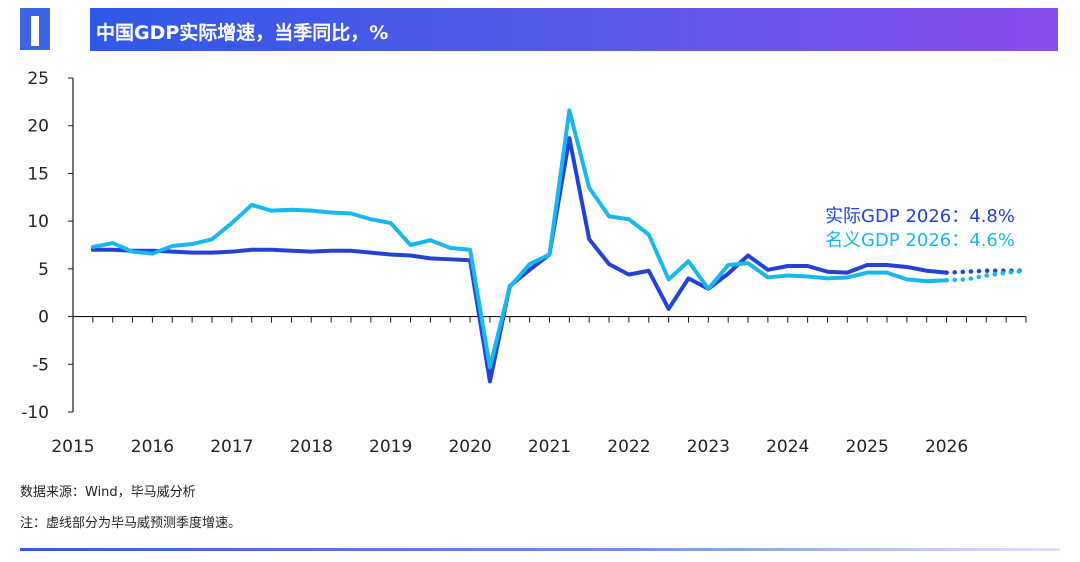 This screenshot has height=562, width=1080. I want to click on x-year-label: 2020, so click(469, 447).